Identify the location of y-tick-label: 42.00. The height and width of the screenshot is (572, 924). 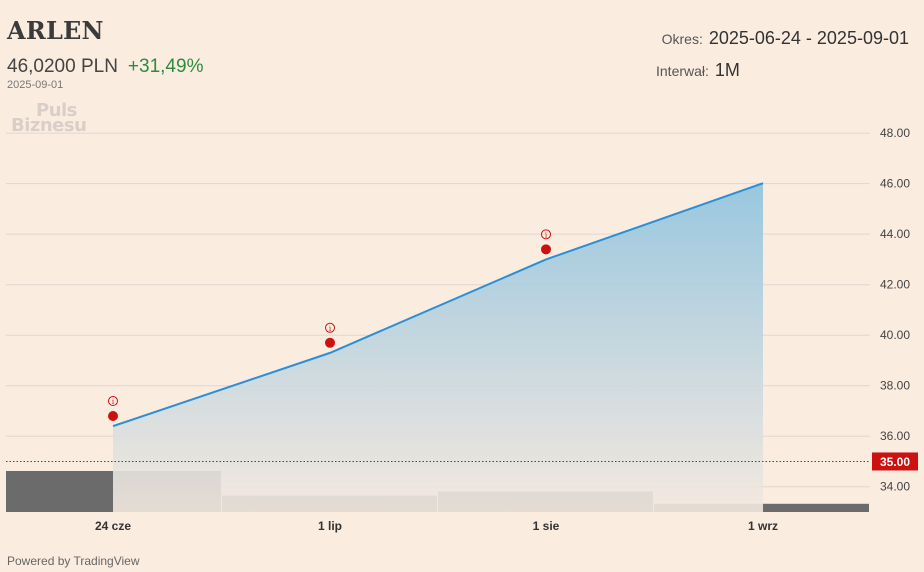
(895, 285).